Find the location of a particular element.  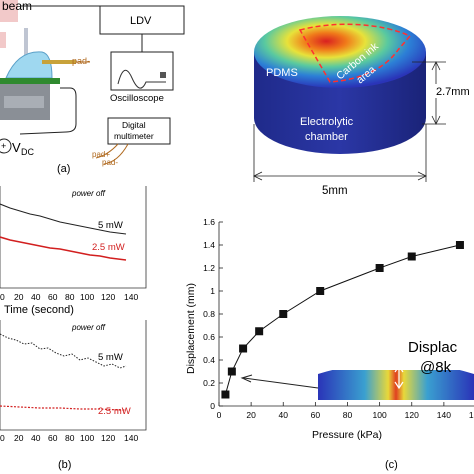

plot-b-top-xtick: 40 is located at coordinates (36, 297).